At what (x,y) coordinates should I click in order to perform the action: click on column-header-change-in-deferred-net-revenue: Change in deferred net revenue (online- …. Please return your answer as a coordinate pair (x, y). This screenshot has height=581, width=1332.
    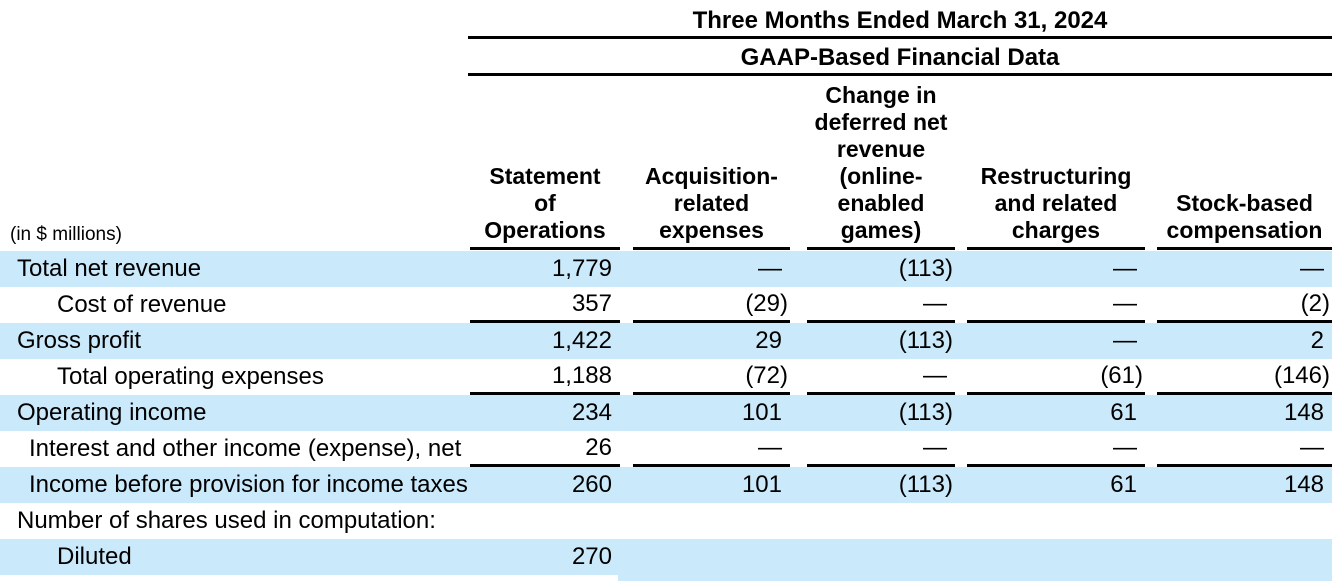
    Looking at the image, I should click on (881, 165).